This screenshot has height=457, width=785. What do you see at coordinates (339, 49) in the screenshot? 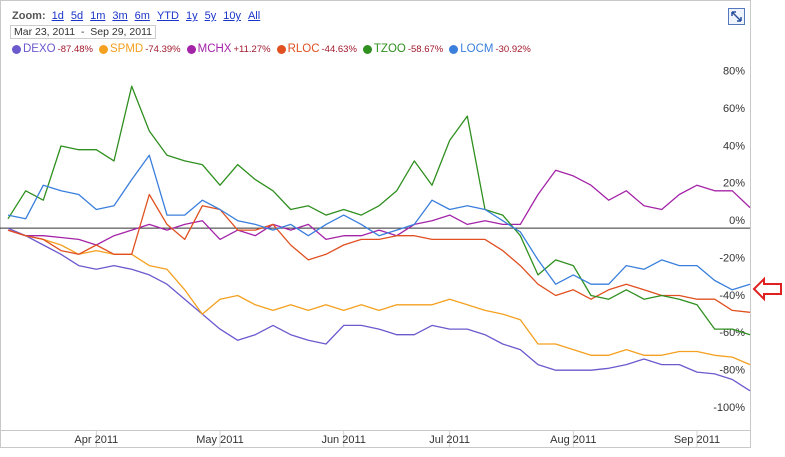
I see `legend-change: -44.63%` at bounding box center [339, 49].